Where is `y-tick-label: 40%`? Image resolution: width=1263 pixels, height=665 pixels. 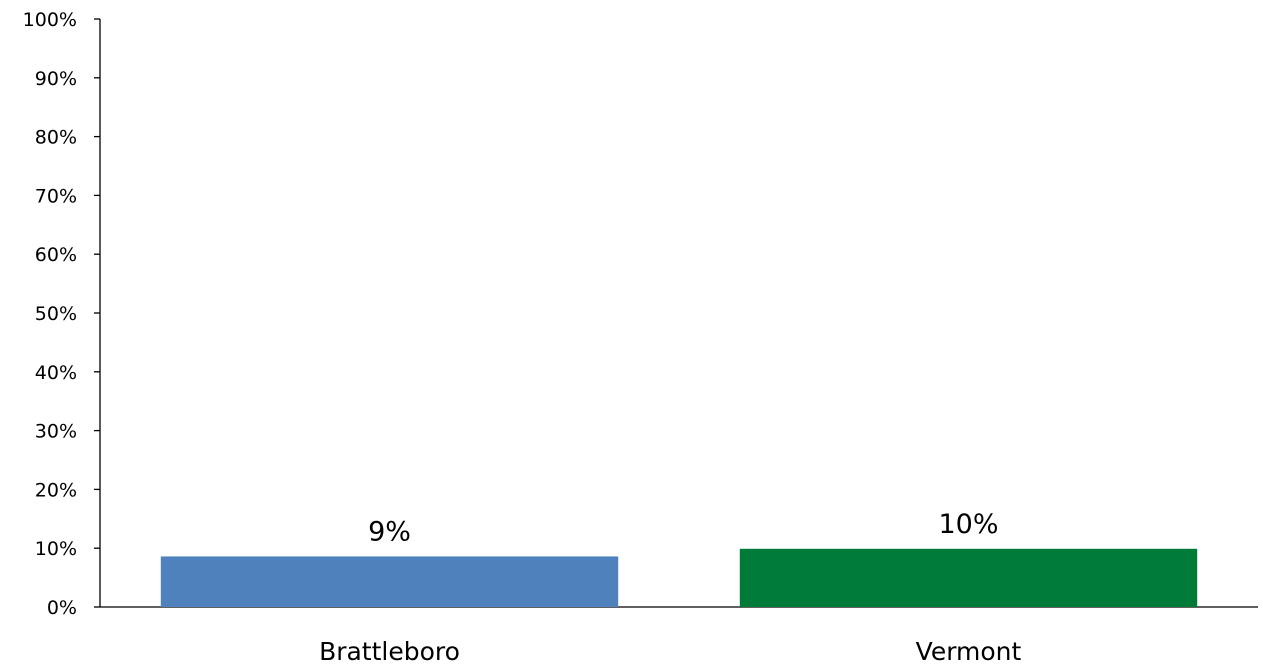 y-tick-label: 40% is located at coordinates (56, 373).